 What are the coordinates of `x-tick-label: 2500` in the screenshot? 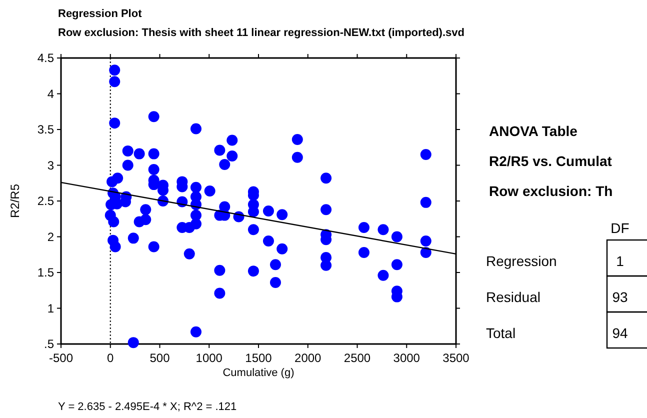 It's located at (357, 358).